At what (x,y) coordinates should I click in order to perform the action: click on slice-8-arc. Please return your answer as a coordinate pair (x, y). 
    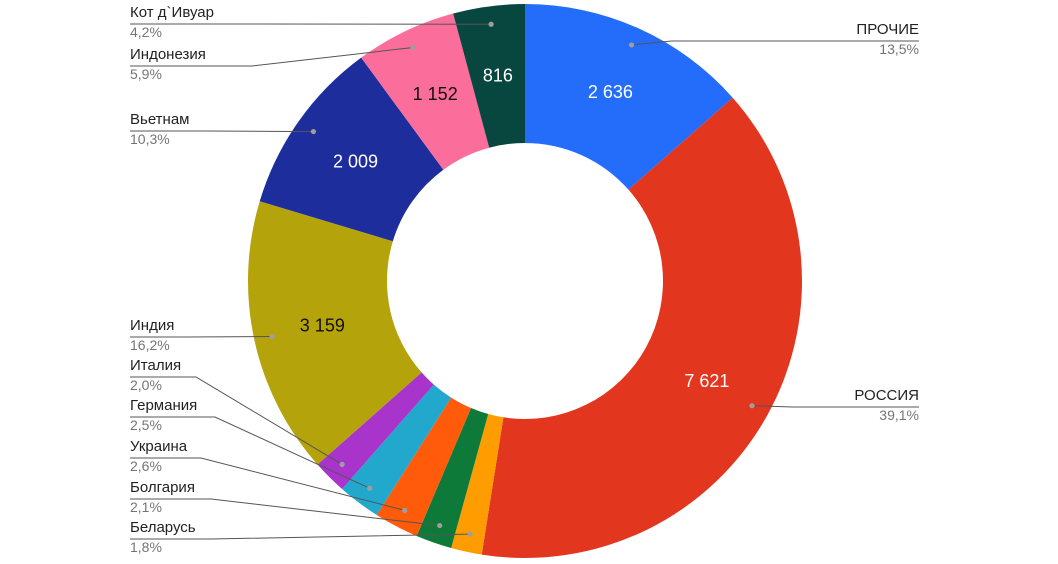
    Looking at the image, I should click on (335, 333).